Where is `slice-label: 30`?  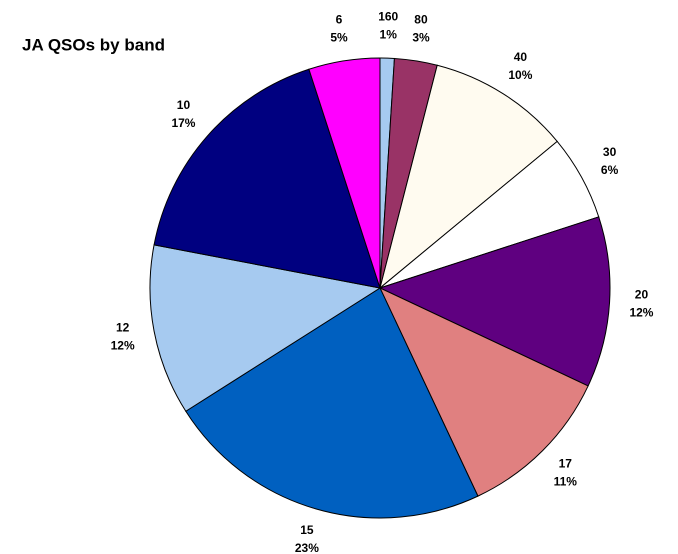
slice-label: 30 is located at coordinates (610, 152).